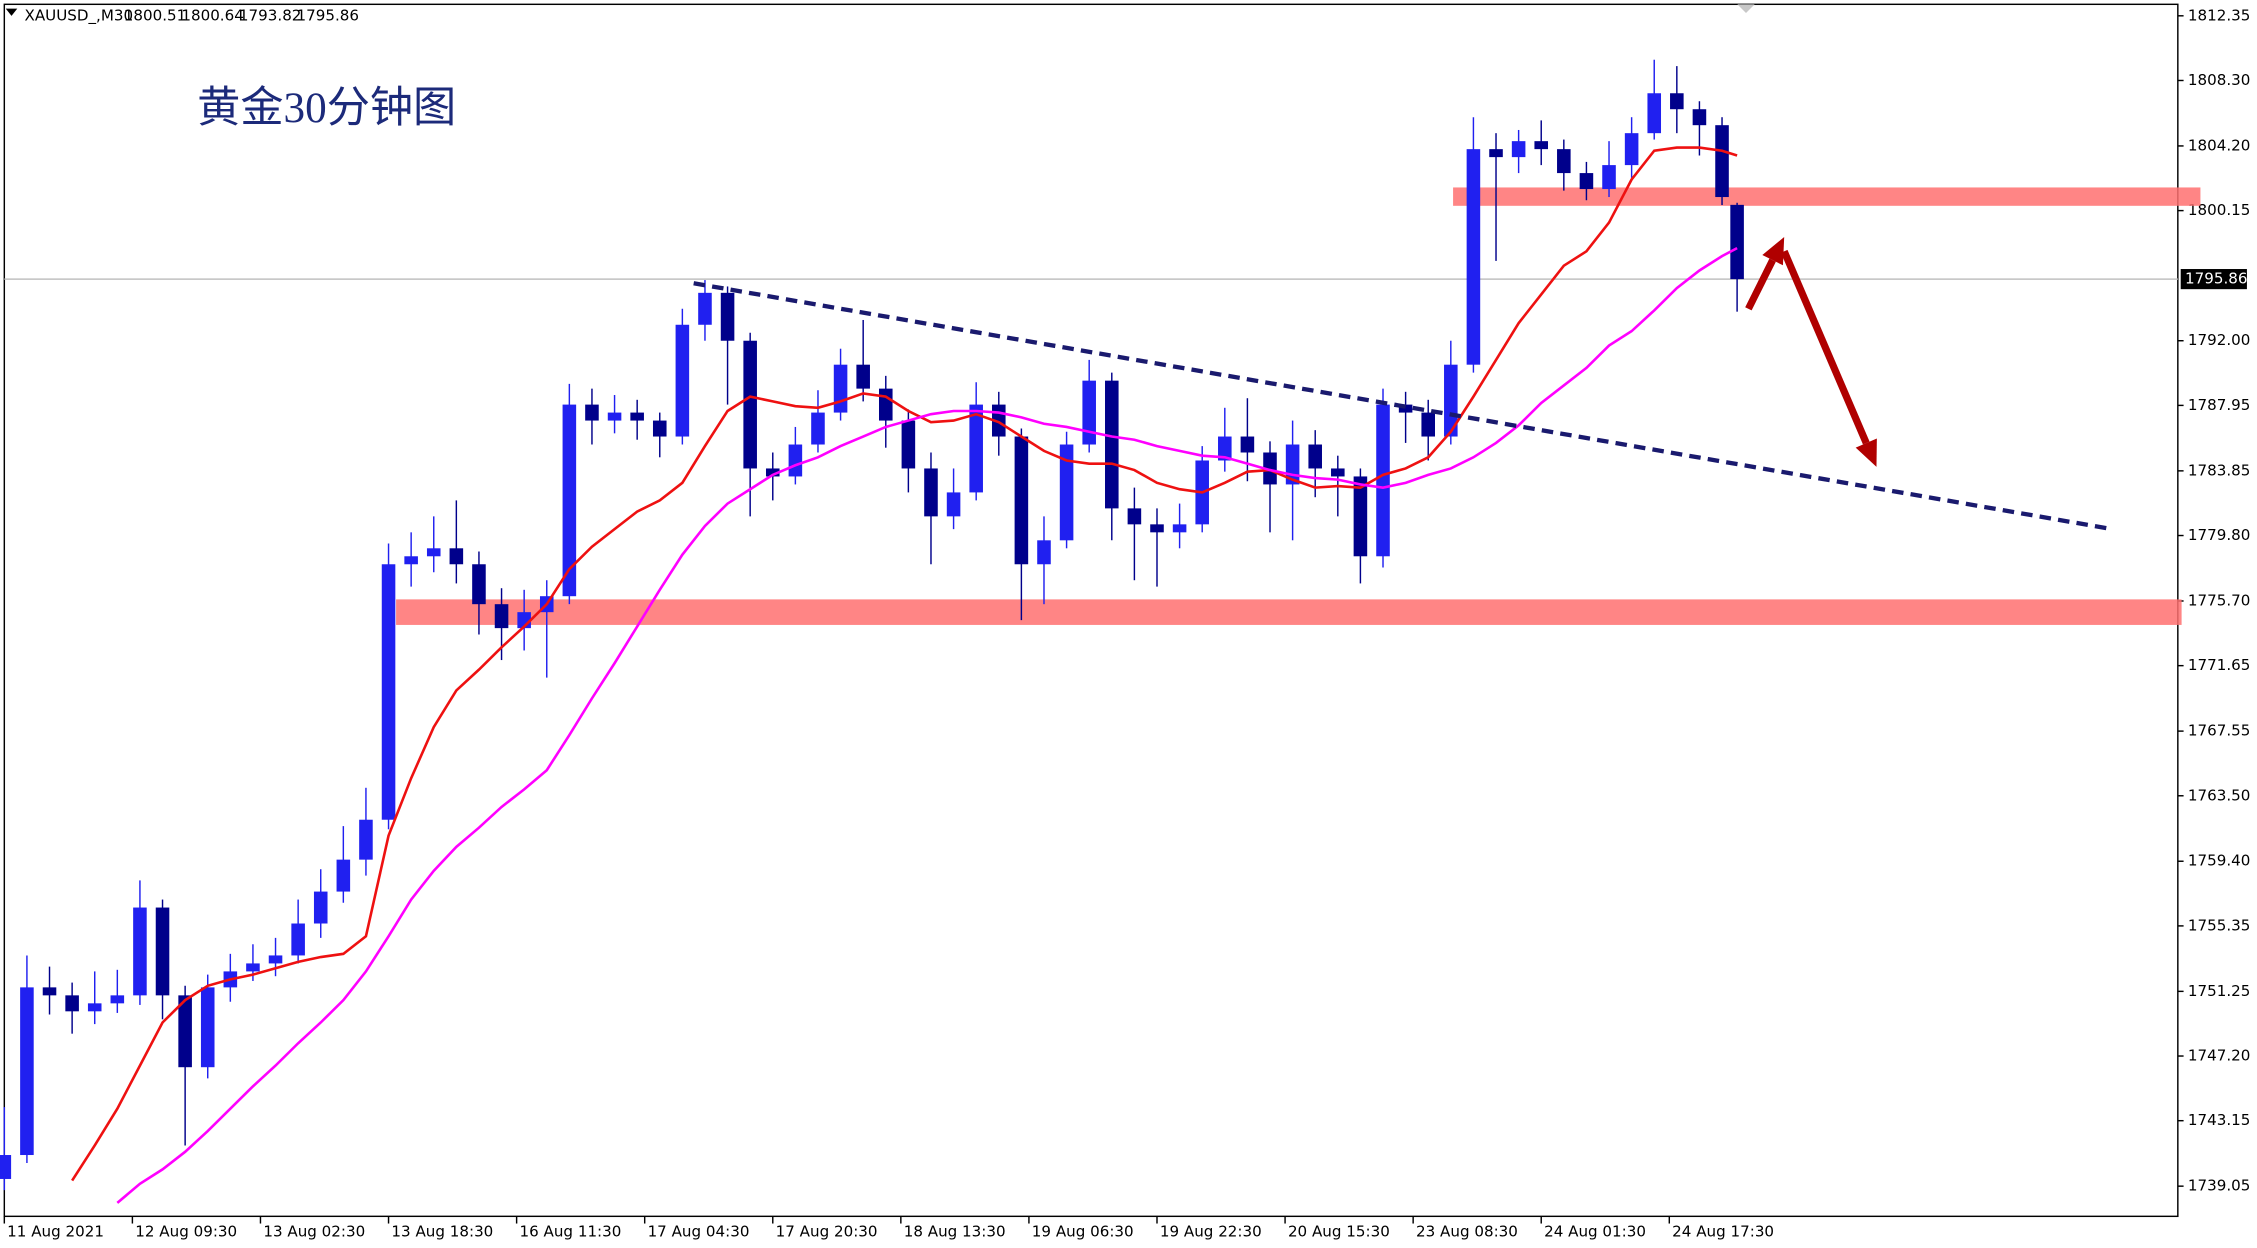  I want to click on y-tick-label: 1808.30, so click(2219, 80).